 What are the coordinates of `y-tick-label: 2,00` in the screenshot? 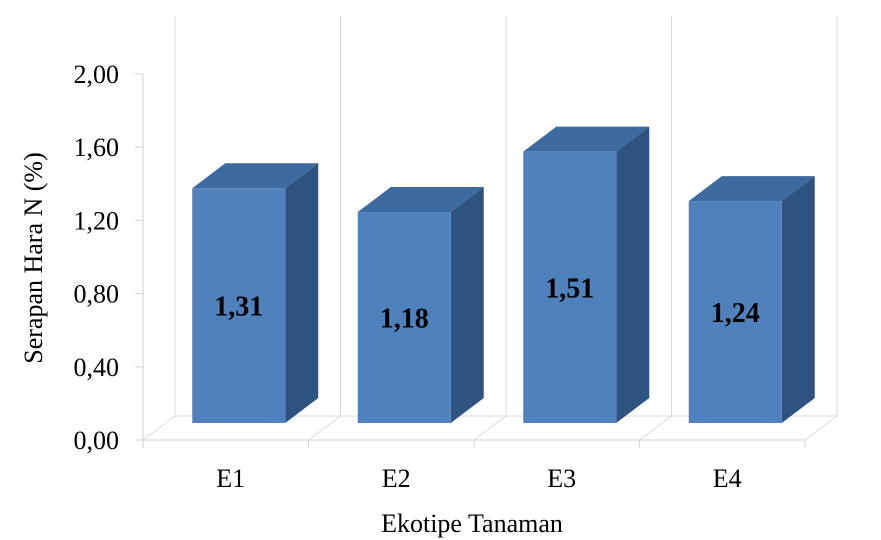 It's located at (97, 74).